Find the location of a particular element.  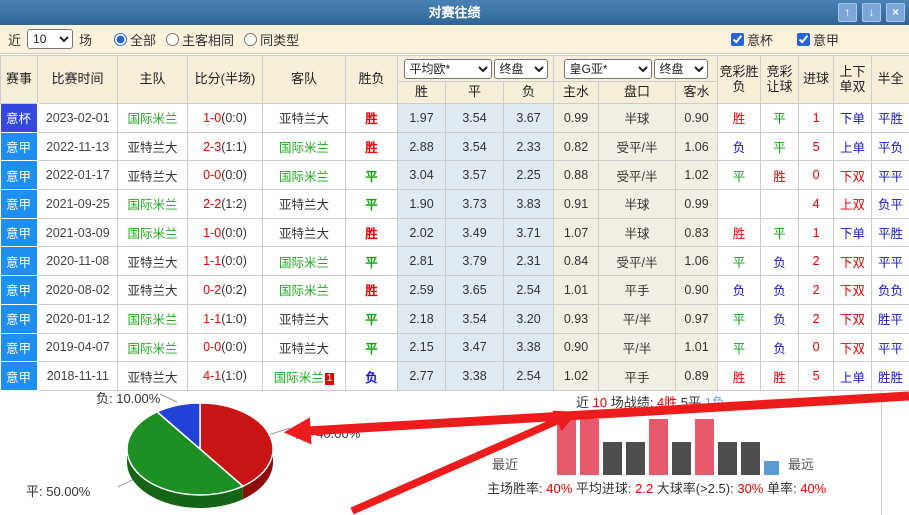

games-label: 场 is located at coordinates (86, 40).